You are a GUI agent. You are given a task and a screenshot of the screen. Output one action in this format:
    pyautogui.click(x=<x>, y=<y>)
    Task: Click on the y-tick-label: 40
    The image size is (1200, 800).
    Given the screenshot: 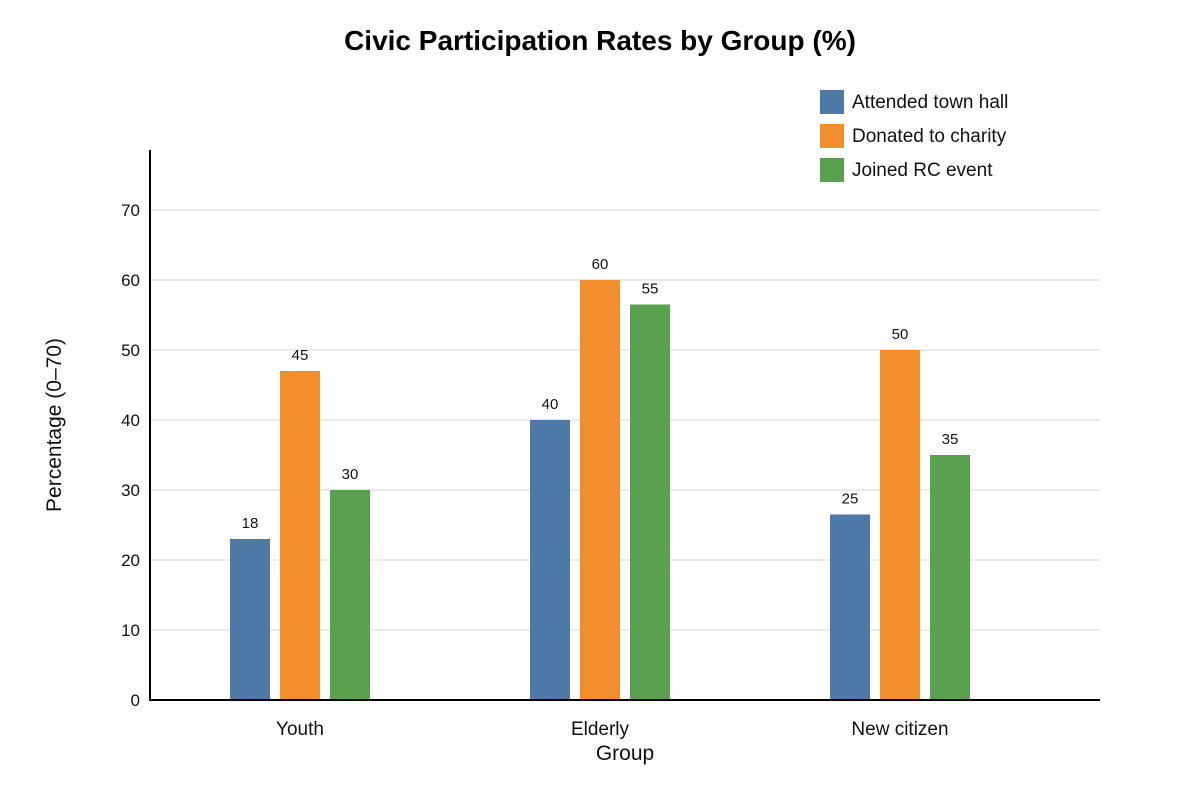 What is the action you would take?
    pyautogui.click(x=130, y=420)
    